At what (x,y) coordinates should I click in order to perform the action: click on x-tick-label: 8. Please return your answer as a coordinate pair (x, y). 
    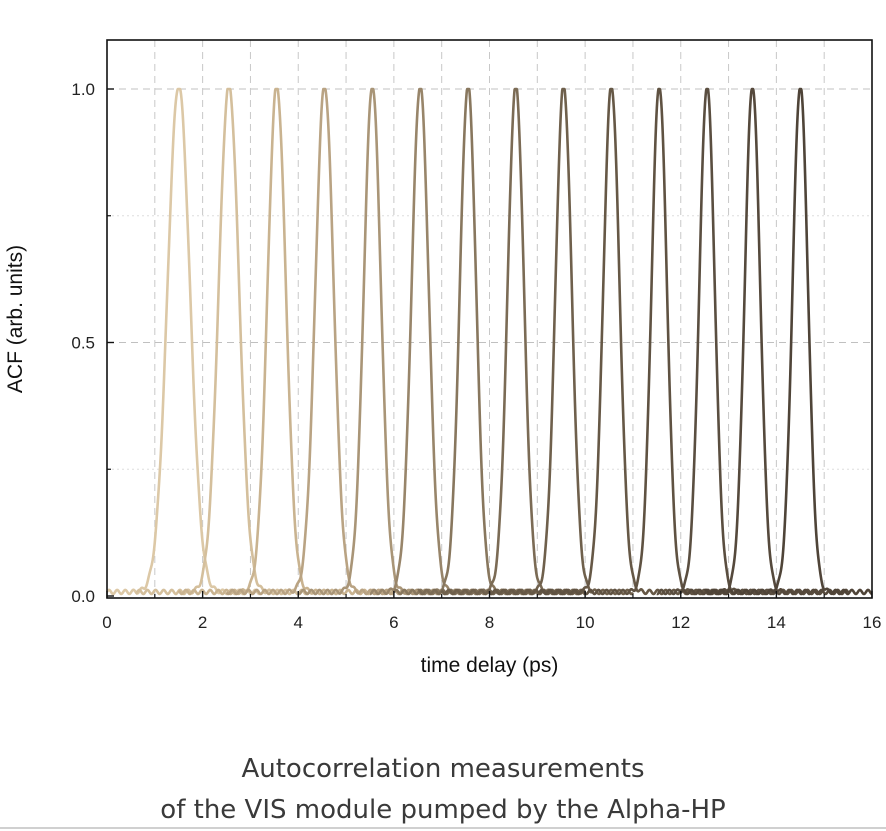
    Looking at the image, I should click on (489, 622).